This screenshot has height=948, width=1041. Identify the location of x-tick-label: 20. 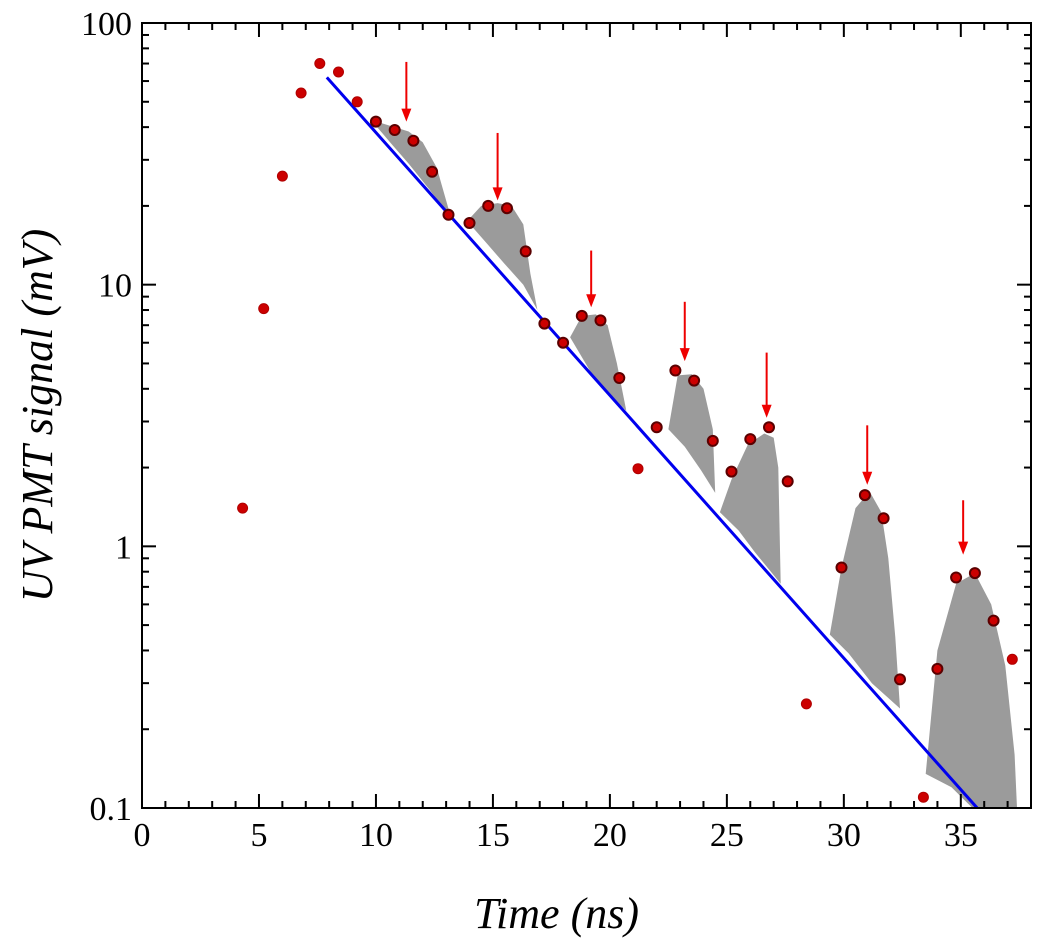
(610, 835).